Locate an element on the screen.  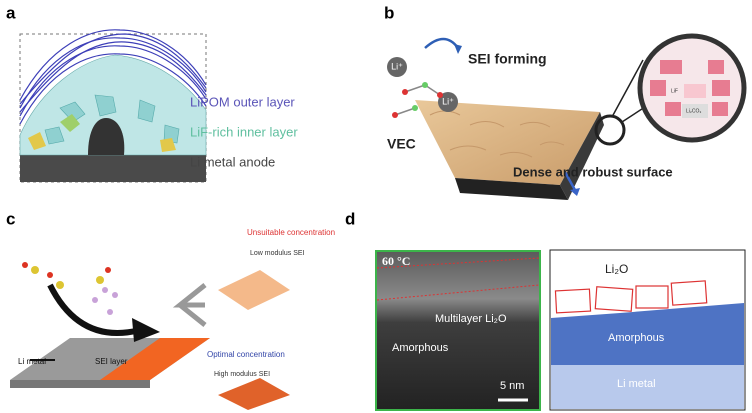
zoom-label: Li₂CO₃ is located at coordinates (693, 111).